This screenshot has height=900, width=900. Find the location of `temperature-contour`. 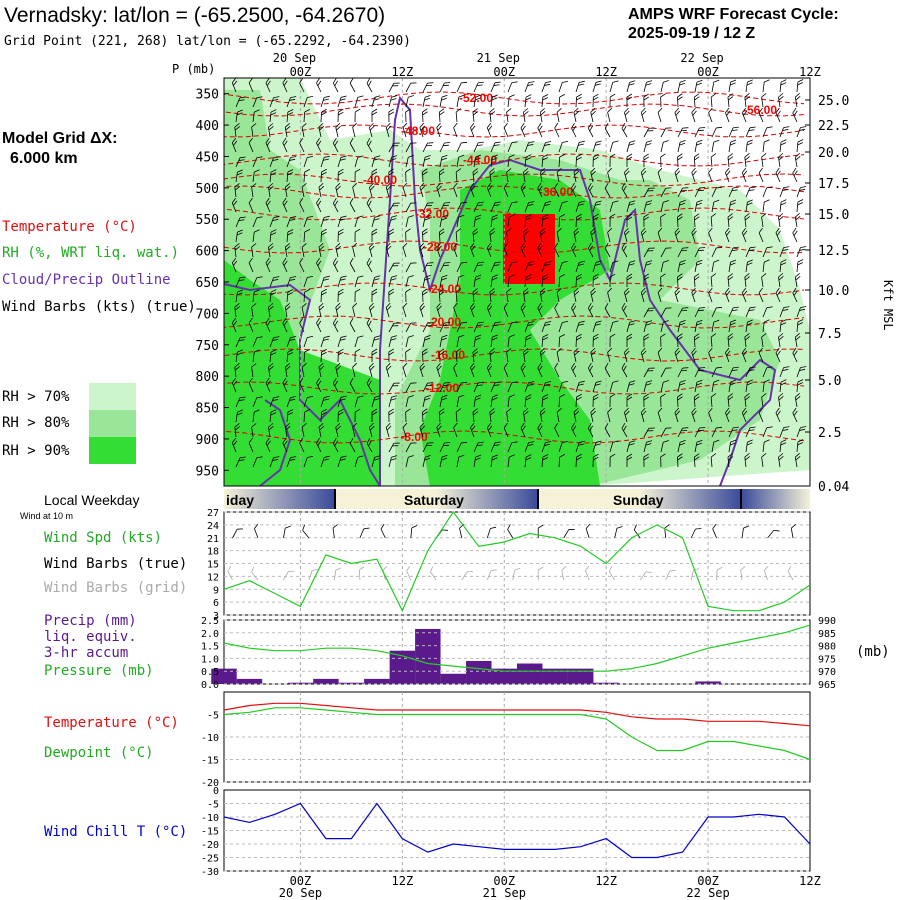

temperature-contour is located at coordinates (514, 247).